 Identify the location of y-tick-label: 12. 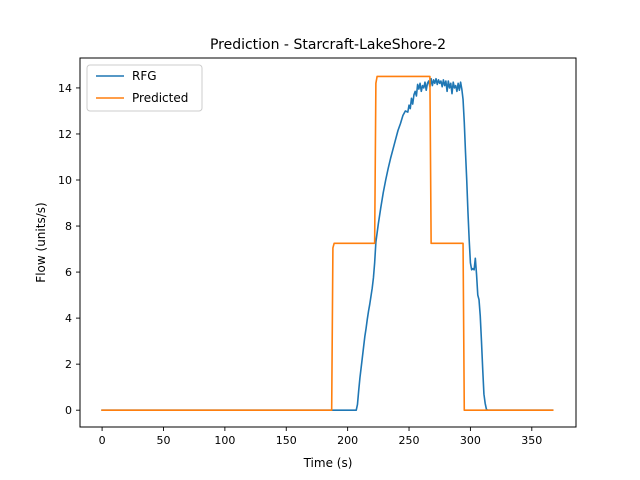
(65, 134).